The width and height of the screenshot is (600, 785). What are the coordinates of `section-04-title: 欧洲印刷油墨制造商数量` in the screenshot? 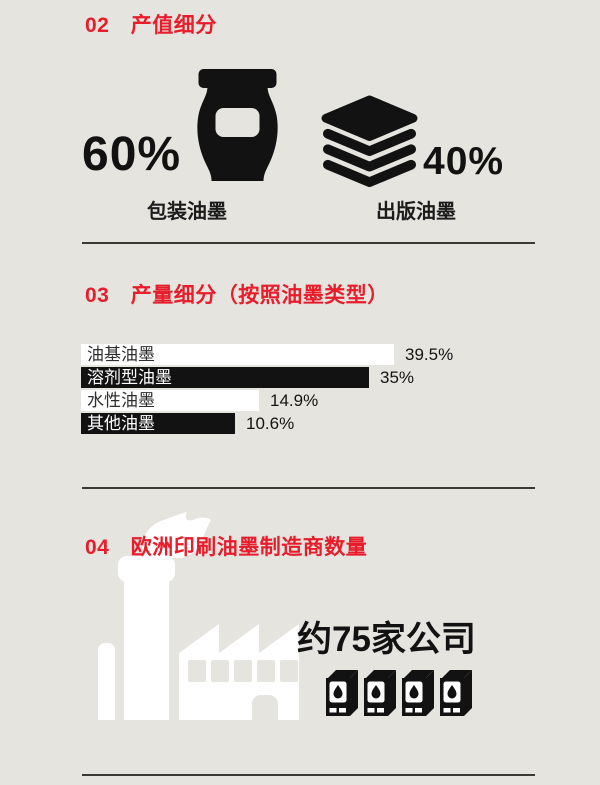 It's located at (249, 547).